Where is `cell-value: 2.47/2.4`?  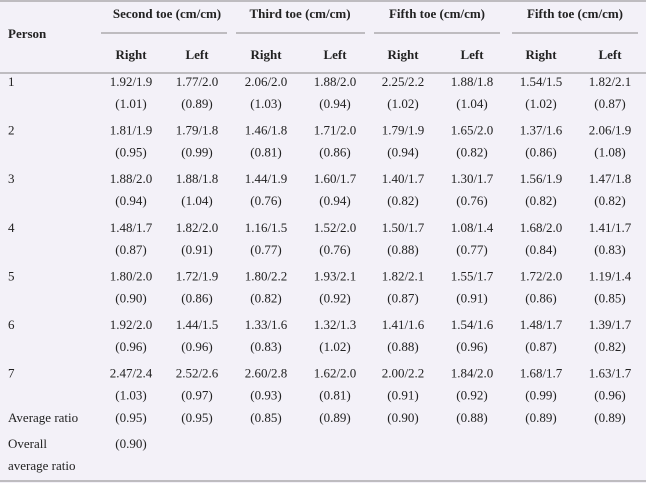
cell-value: 2.47/2.4 is located at coordinates (131, 373).